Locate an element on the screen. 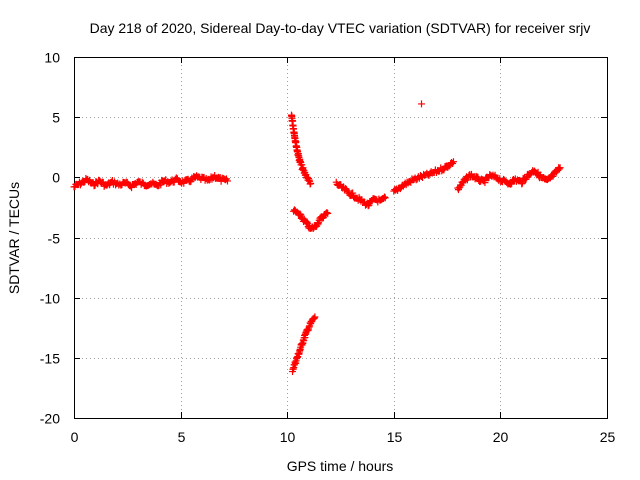 The height and width of the screenshot is (480, 640). y-tick-labels: 10 5 0 -5 -10 -15 -20 is located at coordinates (50, 238).